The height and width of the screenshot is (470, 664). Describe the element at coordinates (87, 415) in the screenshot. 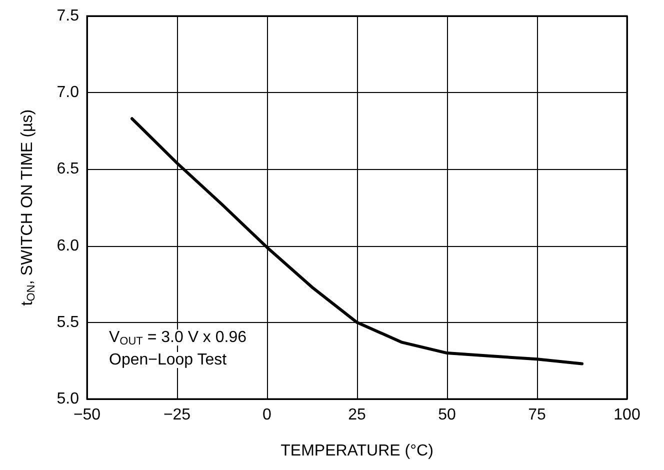

I see `x-tick-label: −50` at that location.